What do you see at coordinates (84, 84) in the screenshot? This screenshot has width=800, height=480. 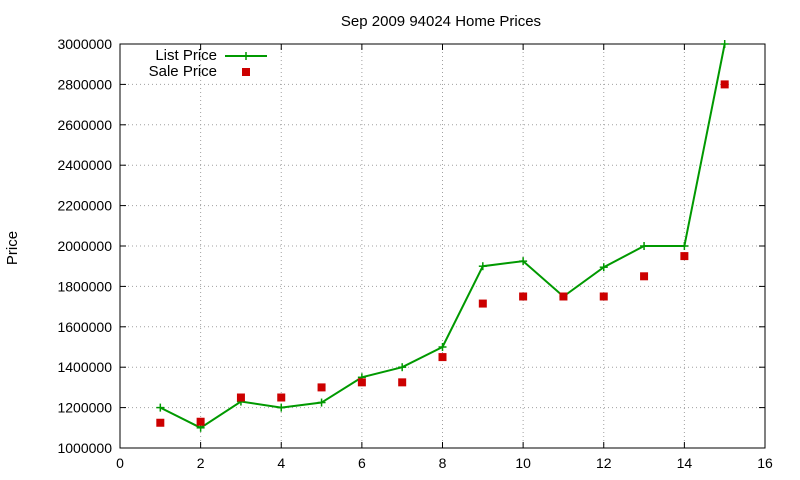 I see `y-tick-label: 2800000` at bounding box center [84, 84].